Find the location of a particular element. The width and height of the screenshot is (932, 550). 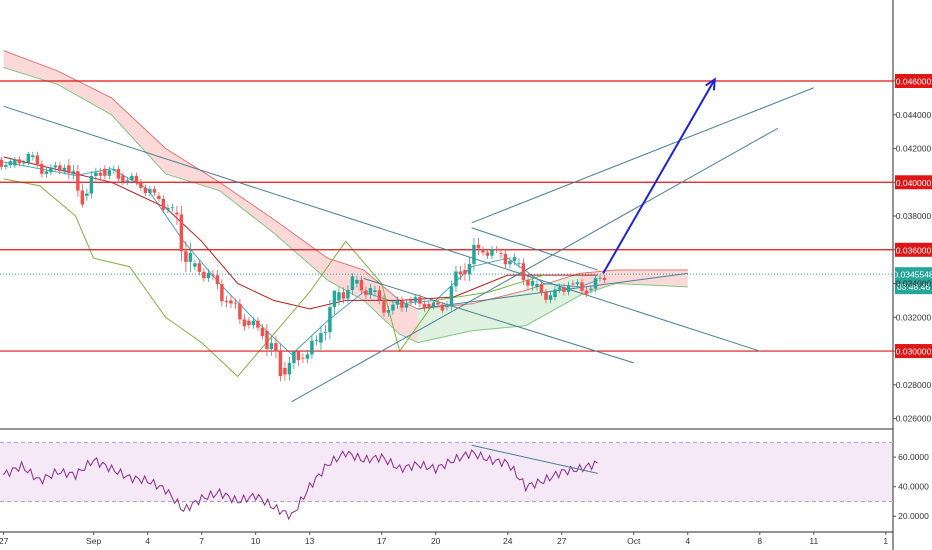

price-tick-label: 0.032000 is located at coordinates (914, 317).